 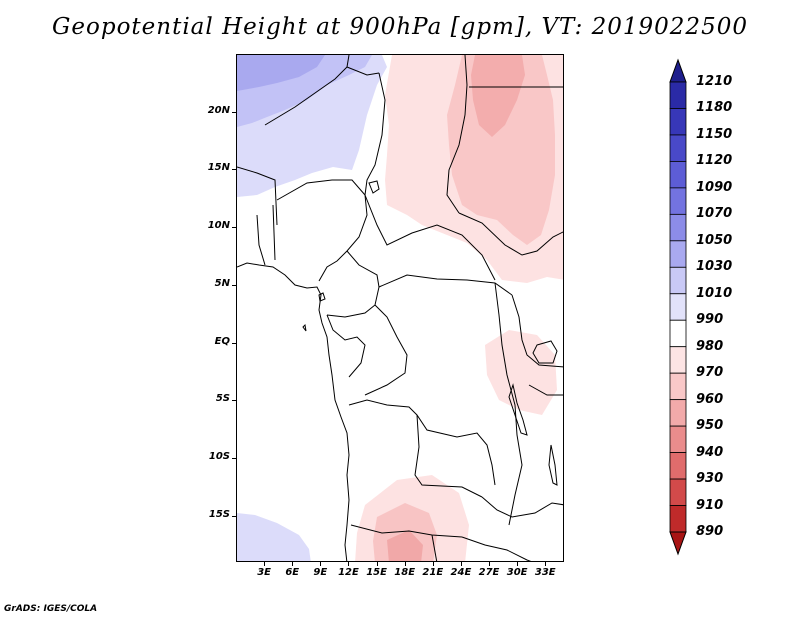 What do you see at coordinates (218, 226) in the screenshot?
I see `lat-tick-label: 10N` at bounding box center [218, 226].